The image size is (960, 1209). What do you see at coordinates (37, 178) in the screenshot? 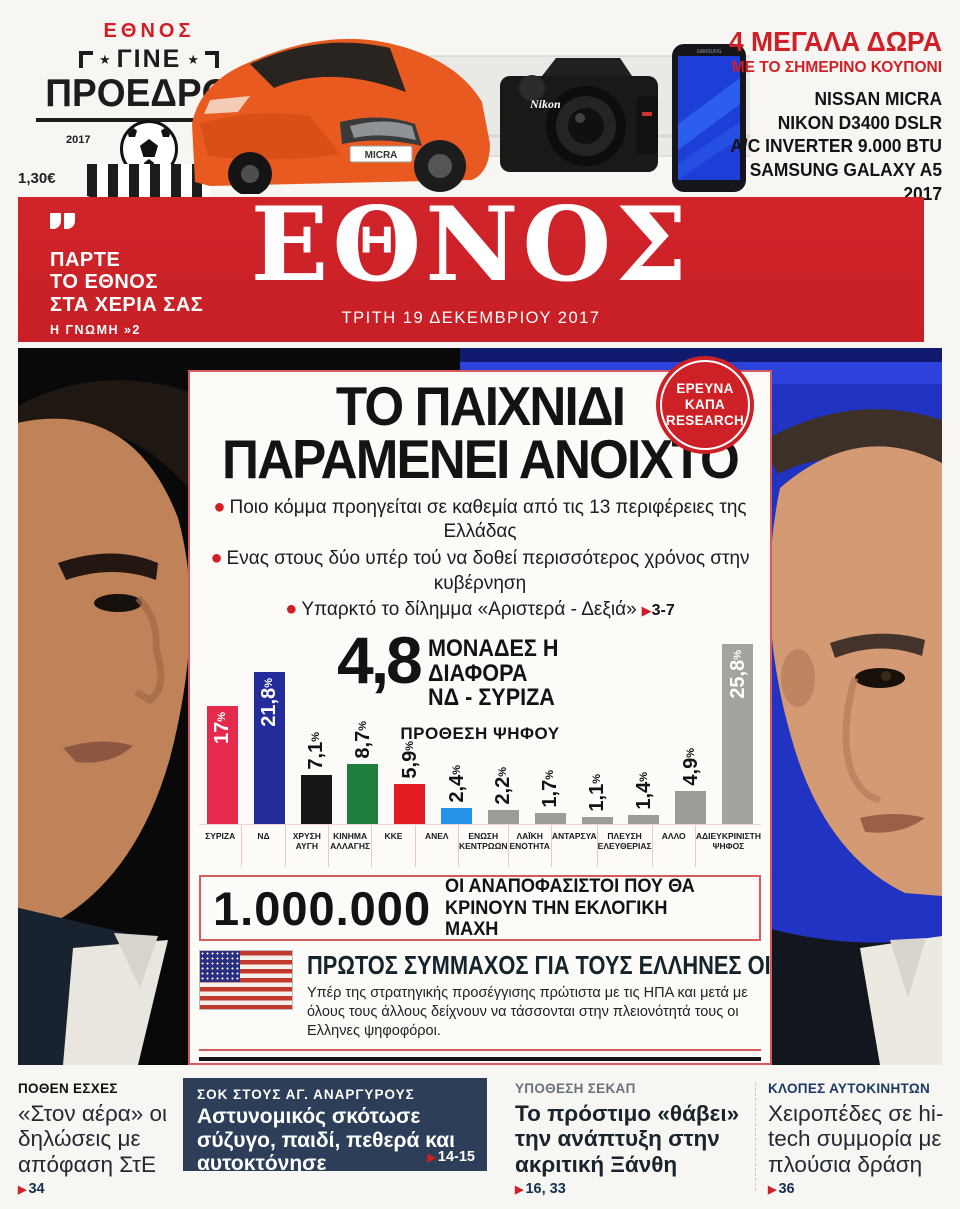
I see `cover-price: 1,30€` at bounding box center [37, 178].